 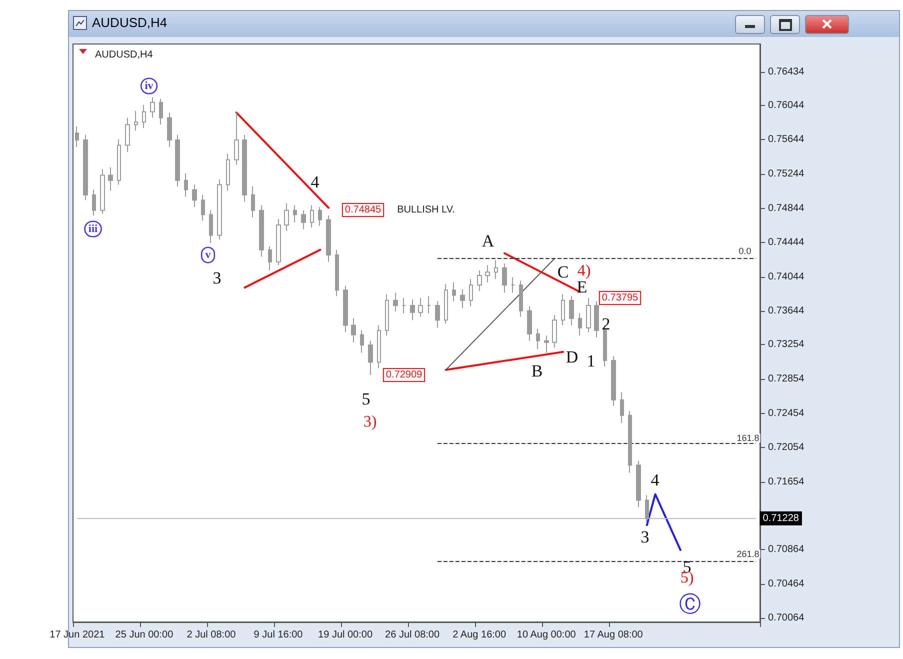 What do you see at coordinates (149, 86) in the screenshot?
I see `annotation: iv` at bounding box center [149, 86].